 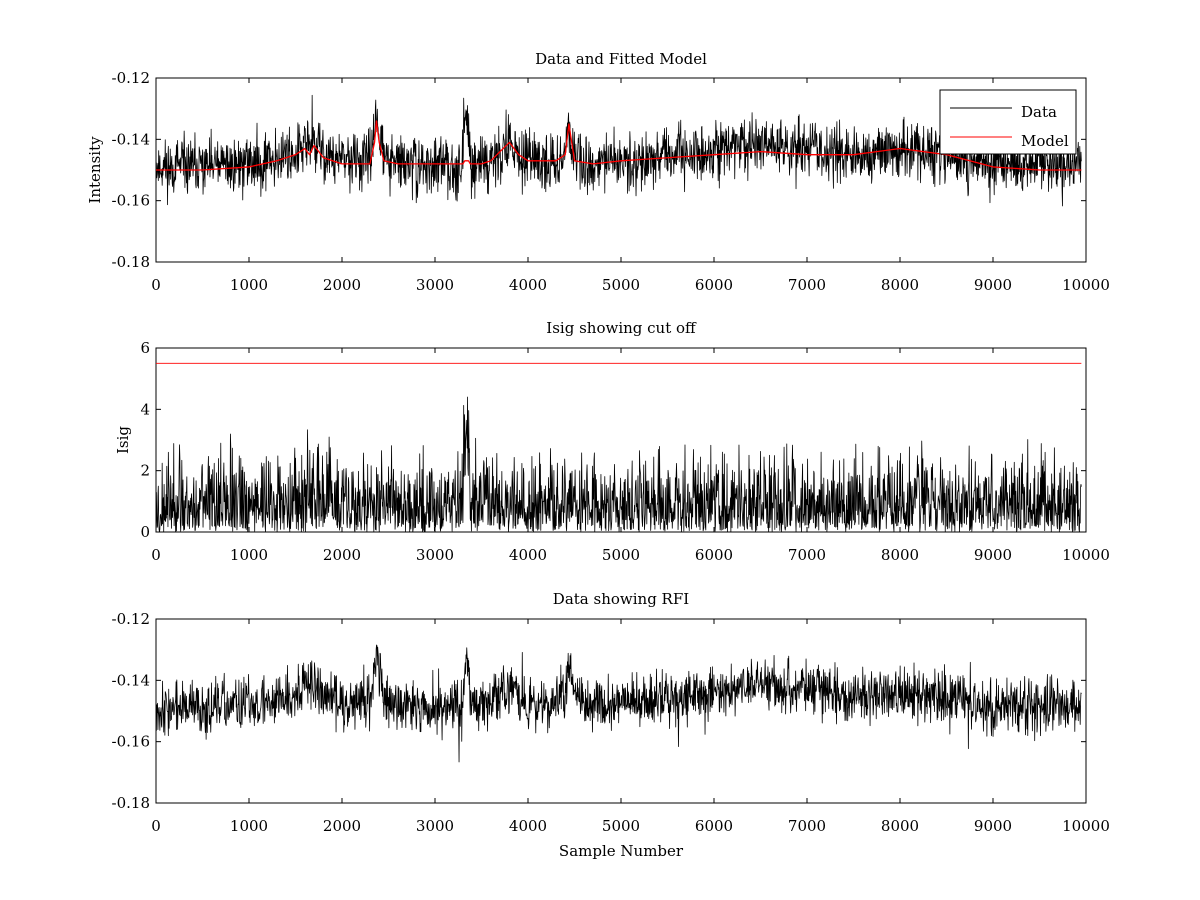 What do you see at coordinates (621, 851) in the screenshot?
I see `panel-3-xlabel: Sample Number` at bounding box center [621, 851].